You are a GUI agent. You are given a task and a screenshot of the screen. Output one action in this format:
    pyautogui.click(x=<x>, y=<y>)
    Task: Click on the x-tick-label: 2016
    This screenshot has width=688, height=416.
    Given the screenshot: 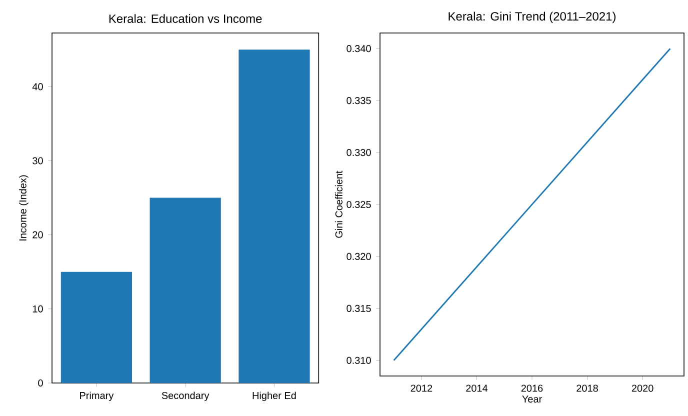 What is the action you would take?
    pyautogui.click(x=532, y=388)
    